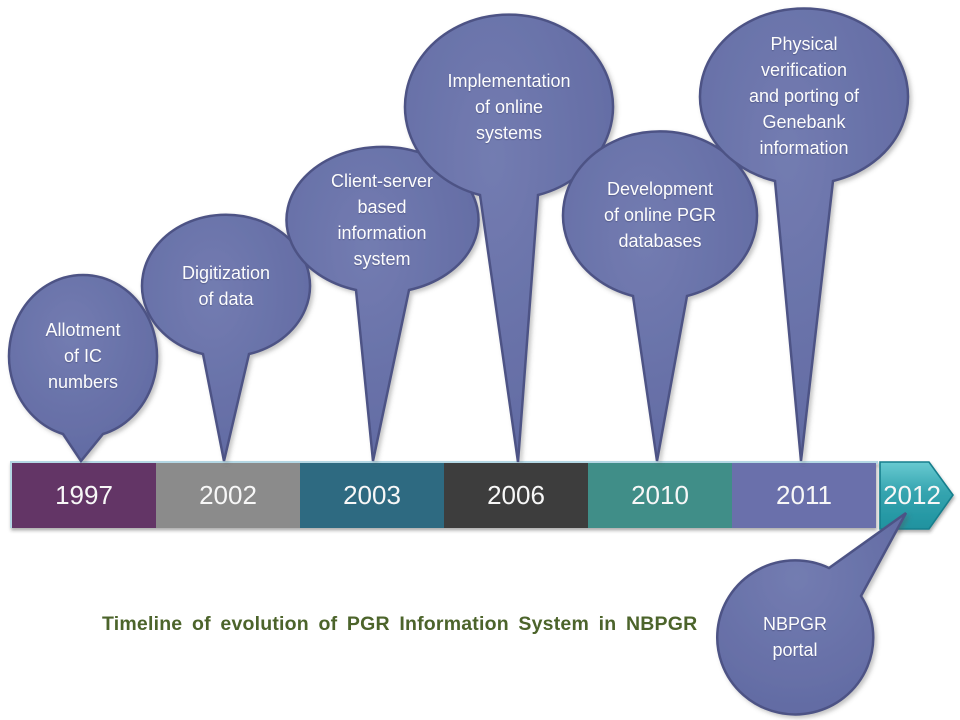 Image resolution: width=960 pixels, height=720 pixels. I want to click on callout-genebank, so click(804, 234).